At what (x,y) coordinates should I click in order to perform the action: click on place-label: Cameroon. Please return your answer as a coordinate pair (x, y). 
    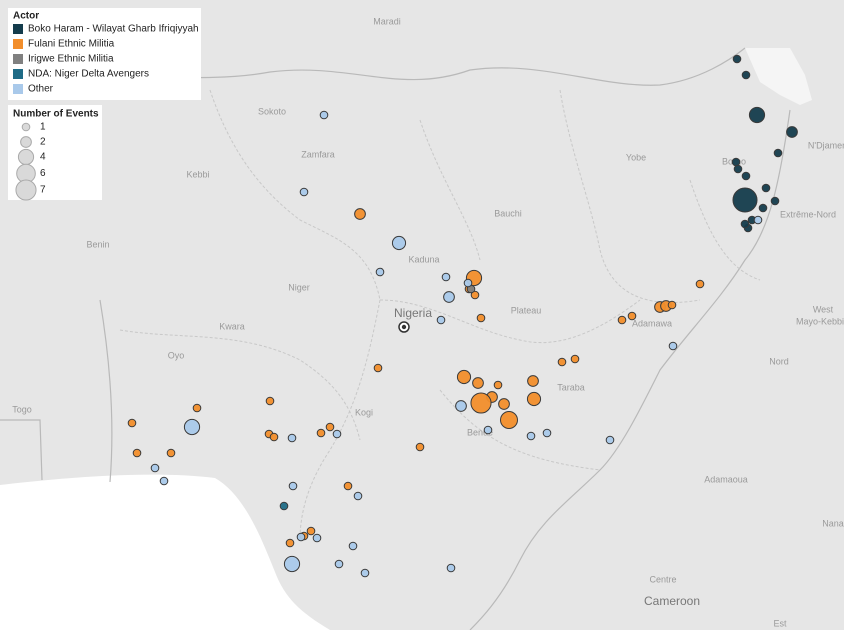
    Looking at the image, I should click on (672, 601).